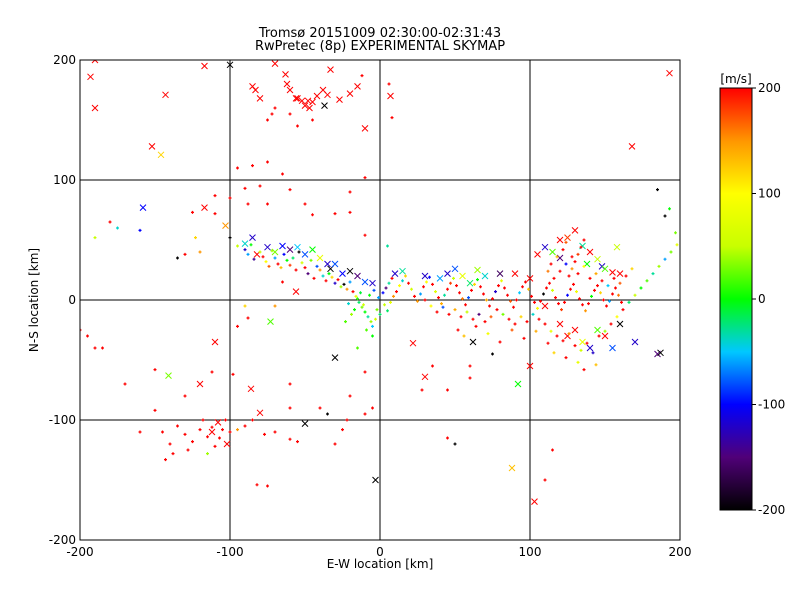 The height and width of the screenshot is (600, 800). I want to click on colorbar-tick-label: 0, so click(762, 299).